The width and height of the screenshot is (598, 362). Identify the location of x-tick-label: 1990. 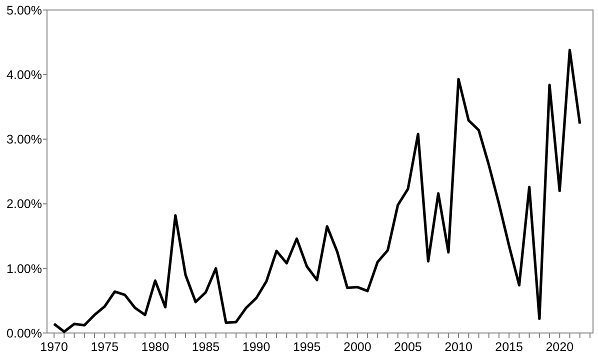
(256, 347).